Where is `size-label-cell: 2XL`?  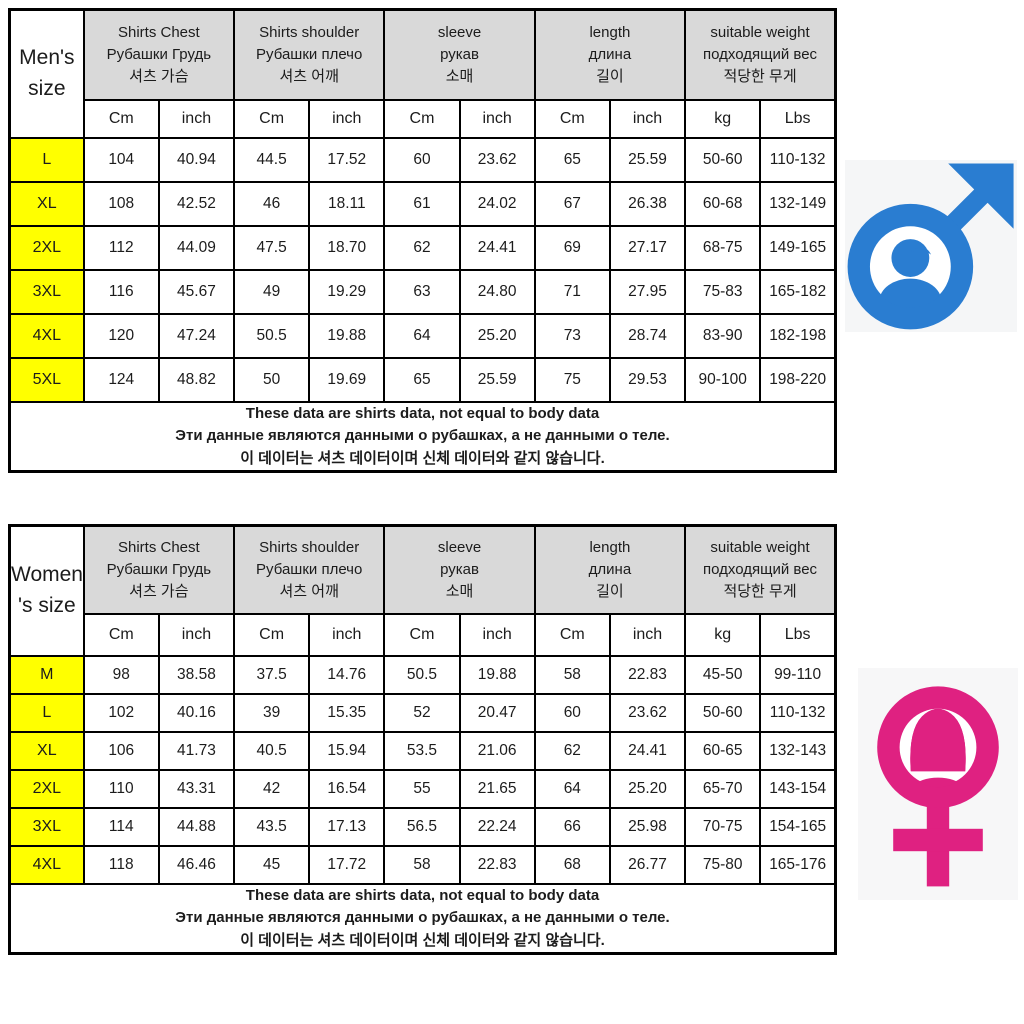
size-label-cell: 2XL is located at coordinates (46, 788).